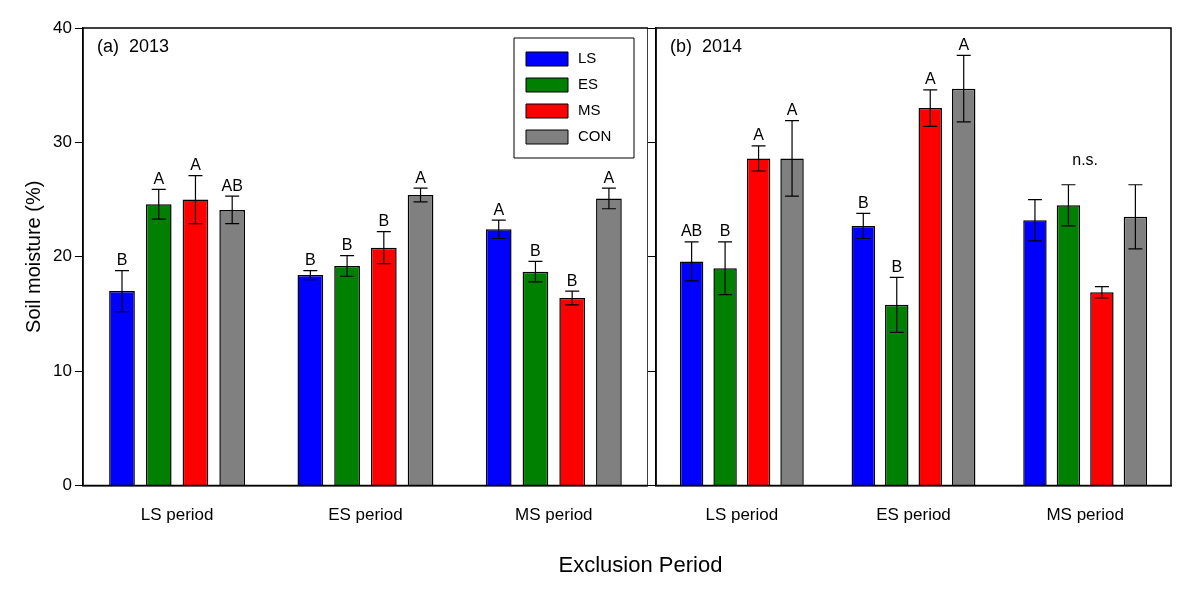 Image resolution: width=1199 pixels, height=597 pixels. I want to click on legend-label: MS, so click(589, 110).